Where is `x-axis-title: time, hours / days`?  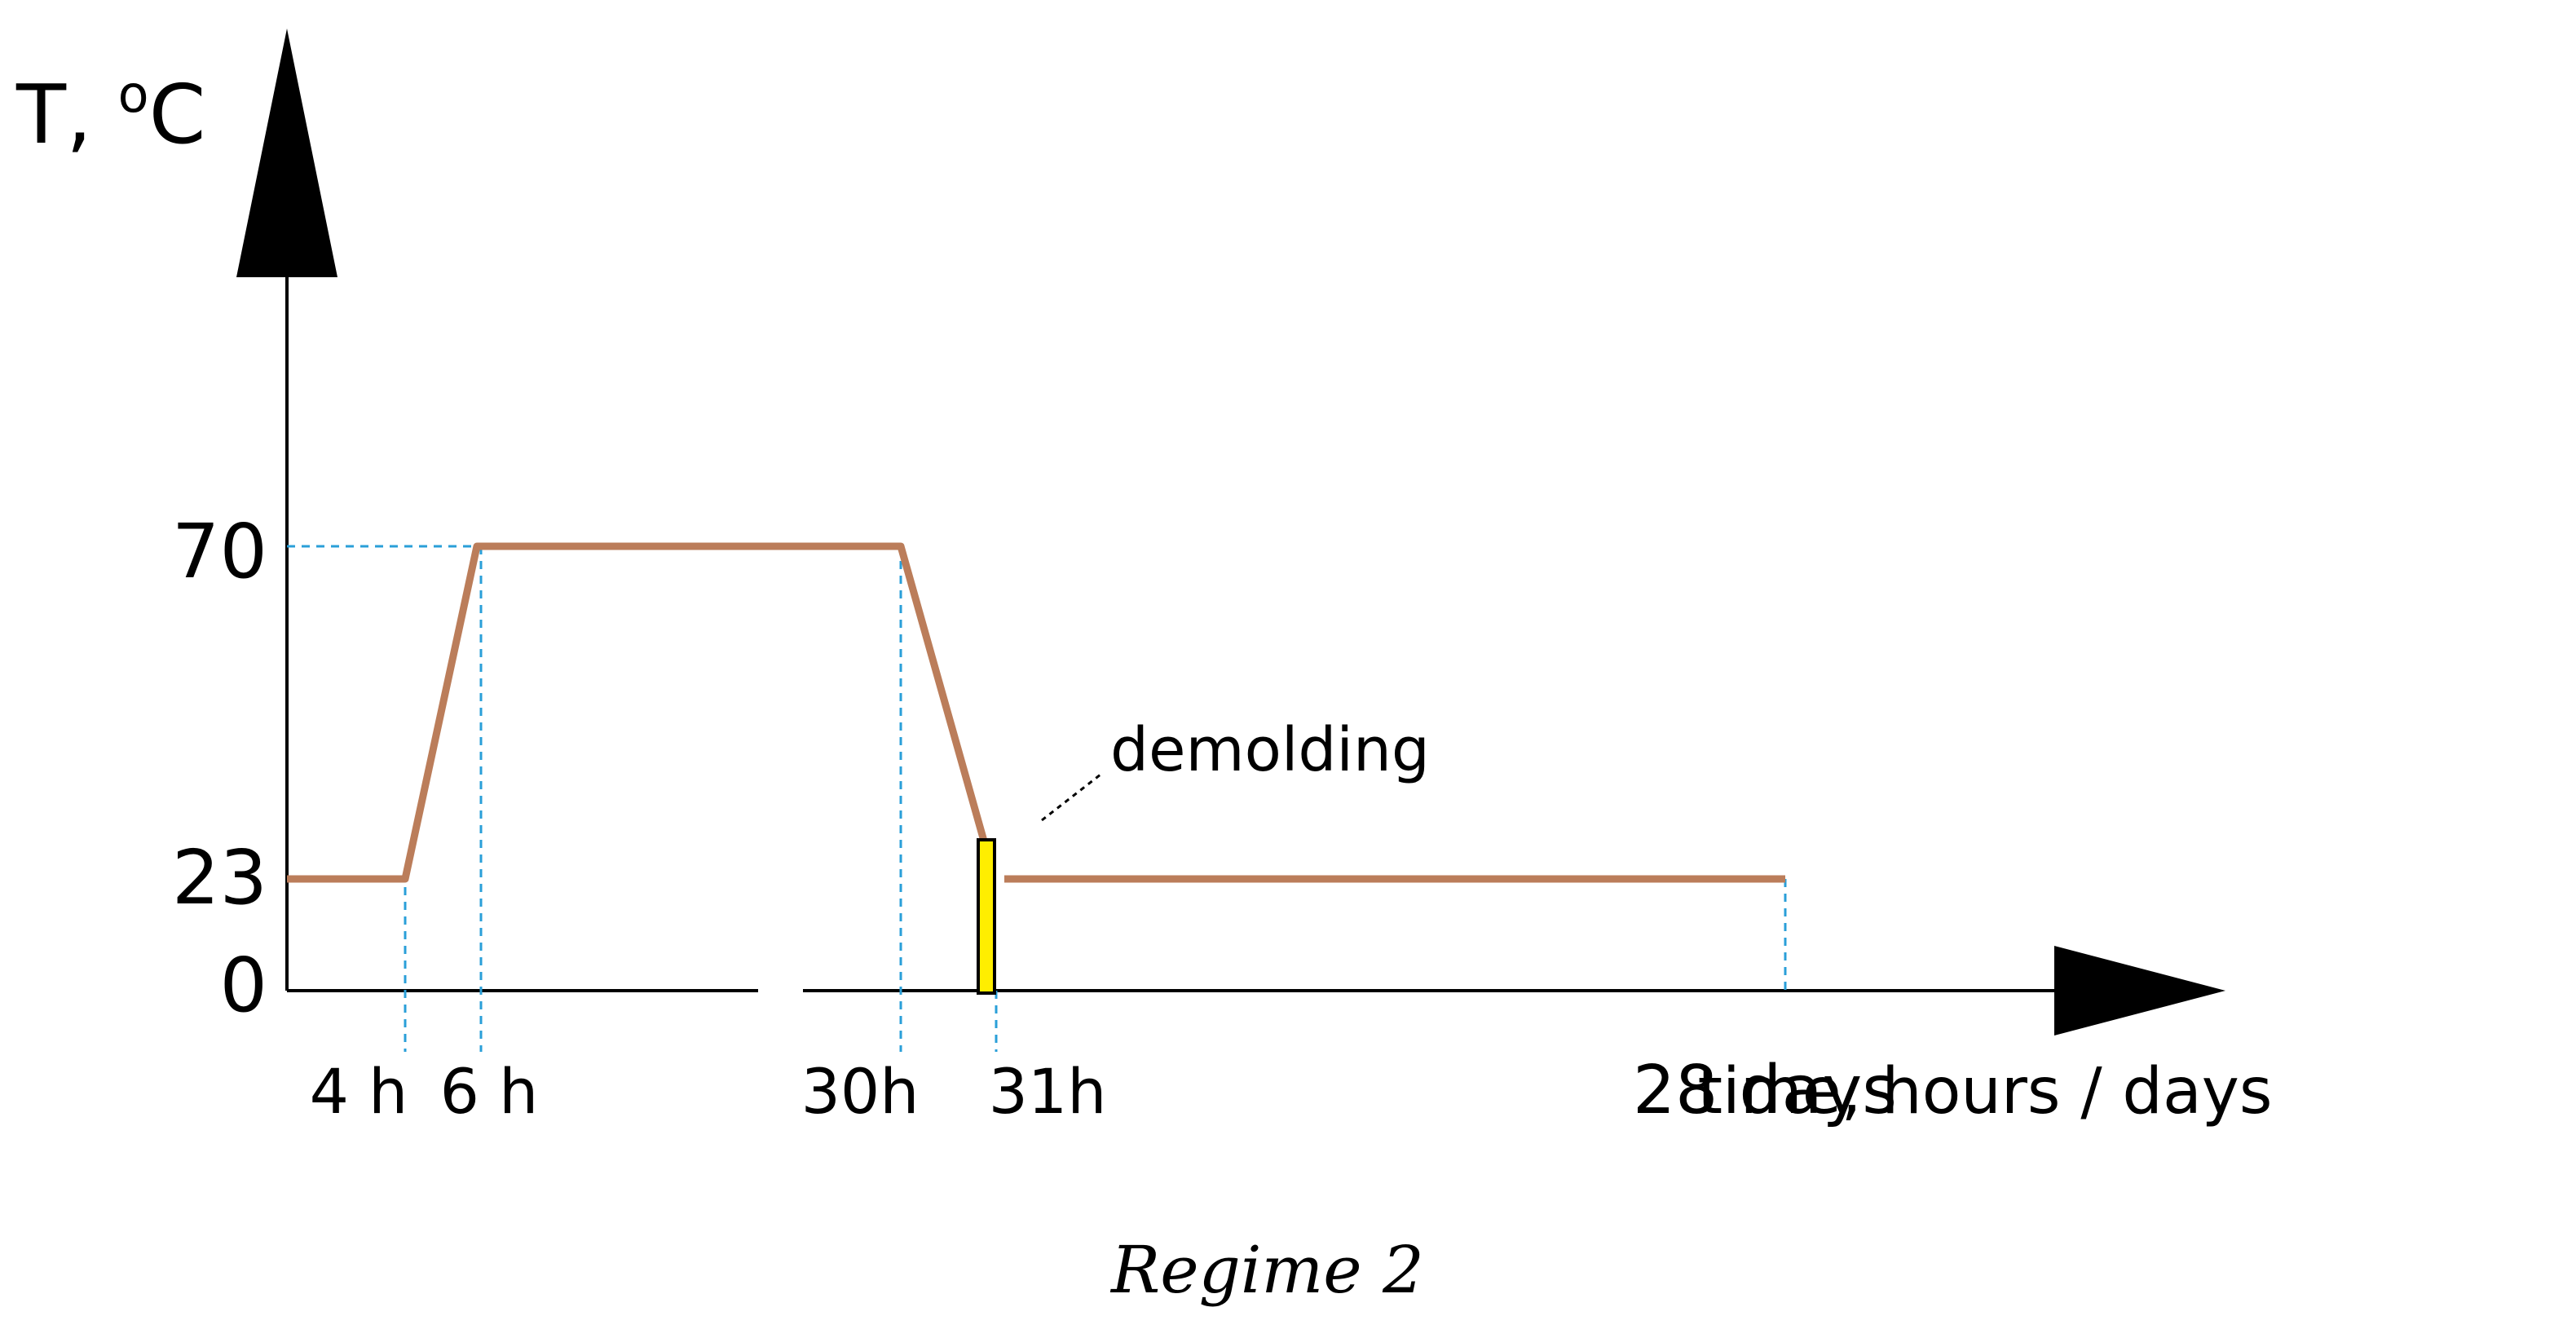 x-axis-title: time, hours / days is located at coordinates (1984, 1091).